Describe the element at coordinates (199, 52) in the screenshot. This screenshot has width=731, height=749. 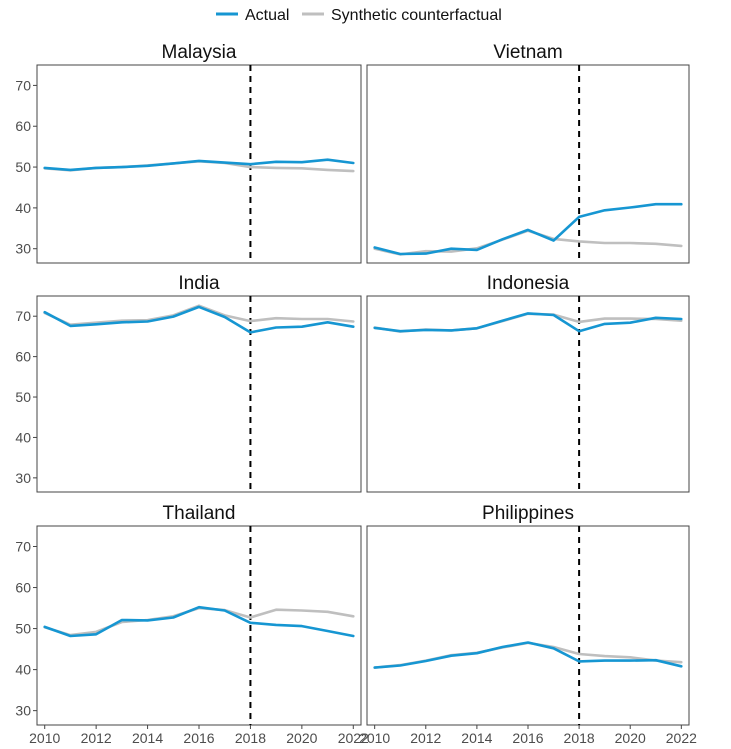
I see `panel-title: Malaysia` at that location.